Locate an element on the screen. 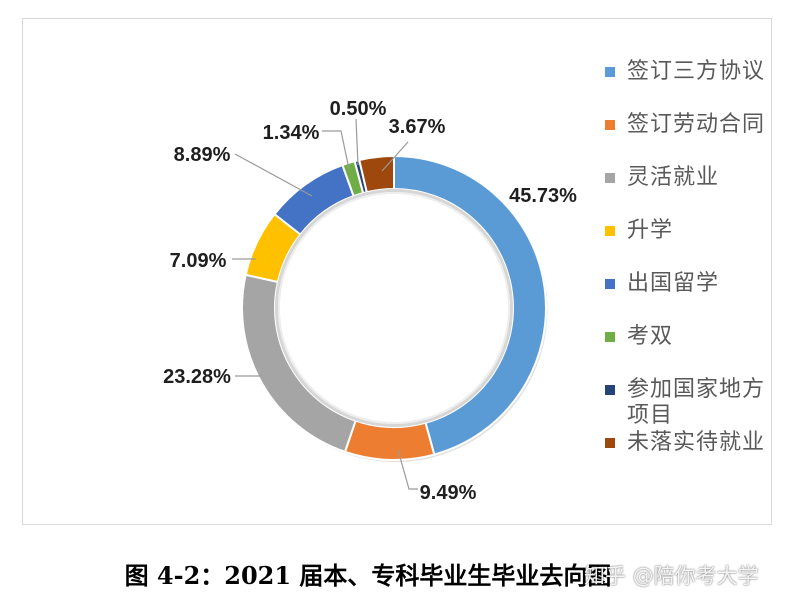  legend-item-national-local-project: 参加国家地方项目 is located at coordinates (686, 403).